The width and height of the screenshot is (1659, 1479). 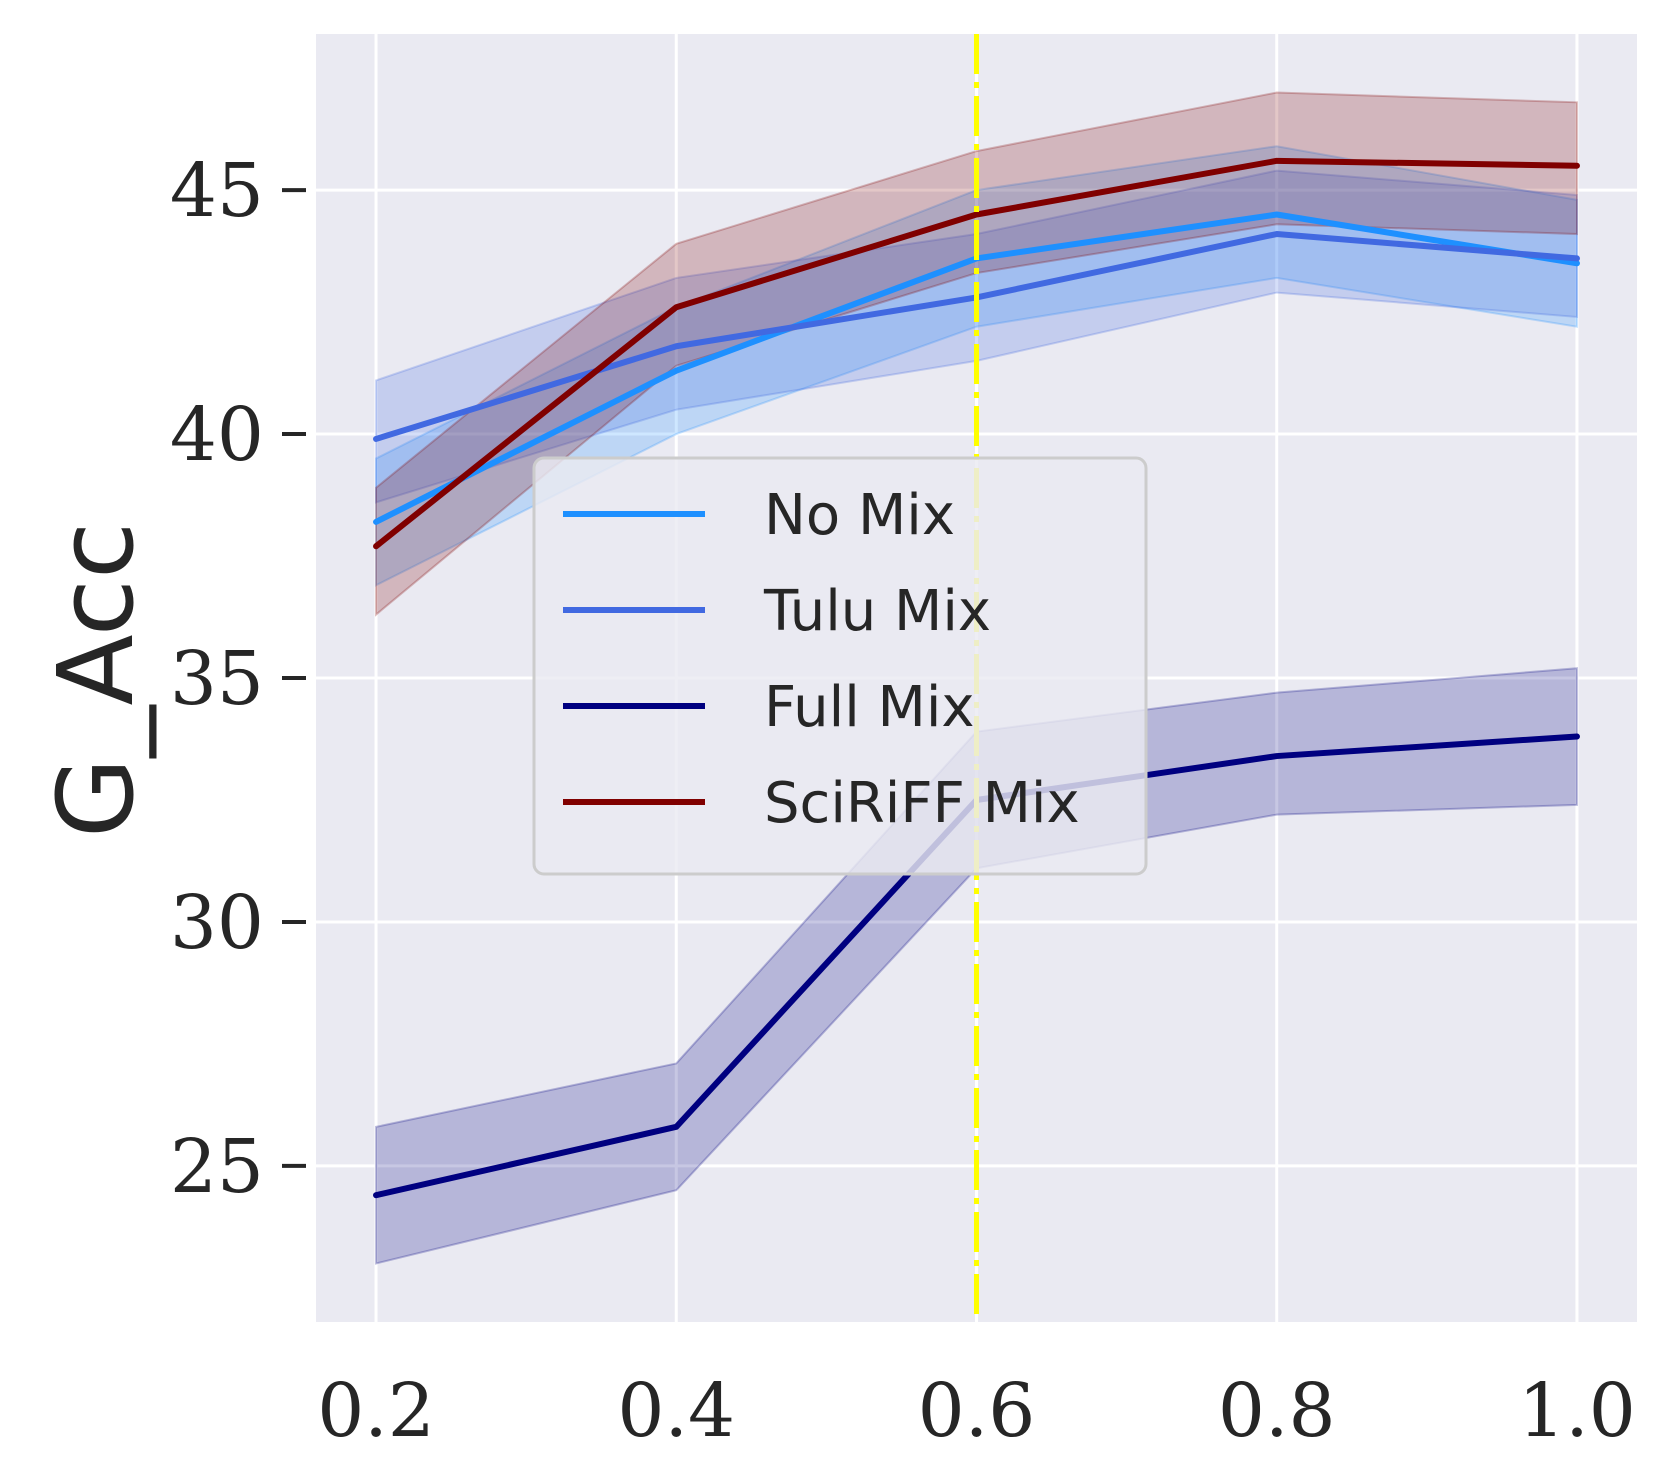 What do you see at coordinates (676, 1411) in the screenshot?
I see `x-tick-label-1: 0.4` at bounding box center [676, 1411].